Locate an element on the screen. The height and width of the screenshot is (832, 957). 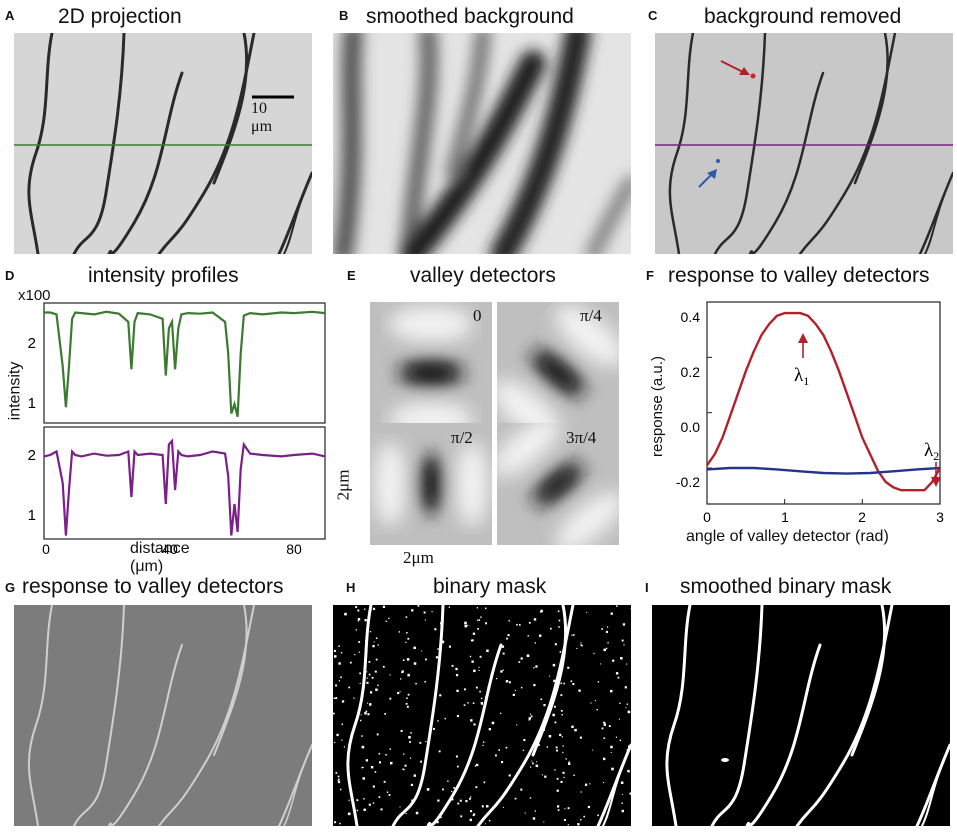
tick-label: -0.2 is located at coordinates (688, 482).